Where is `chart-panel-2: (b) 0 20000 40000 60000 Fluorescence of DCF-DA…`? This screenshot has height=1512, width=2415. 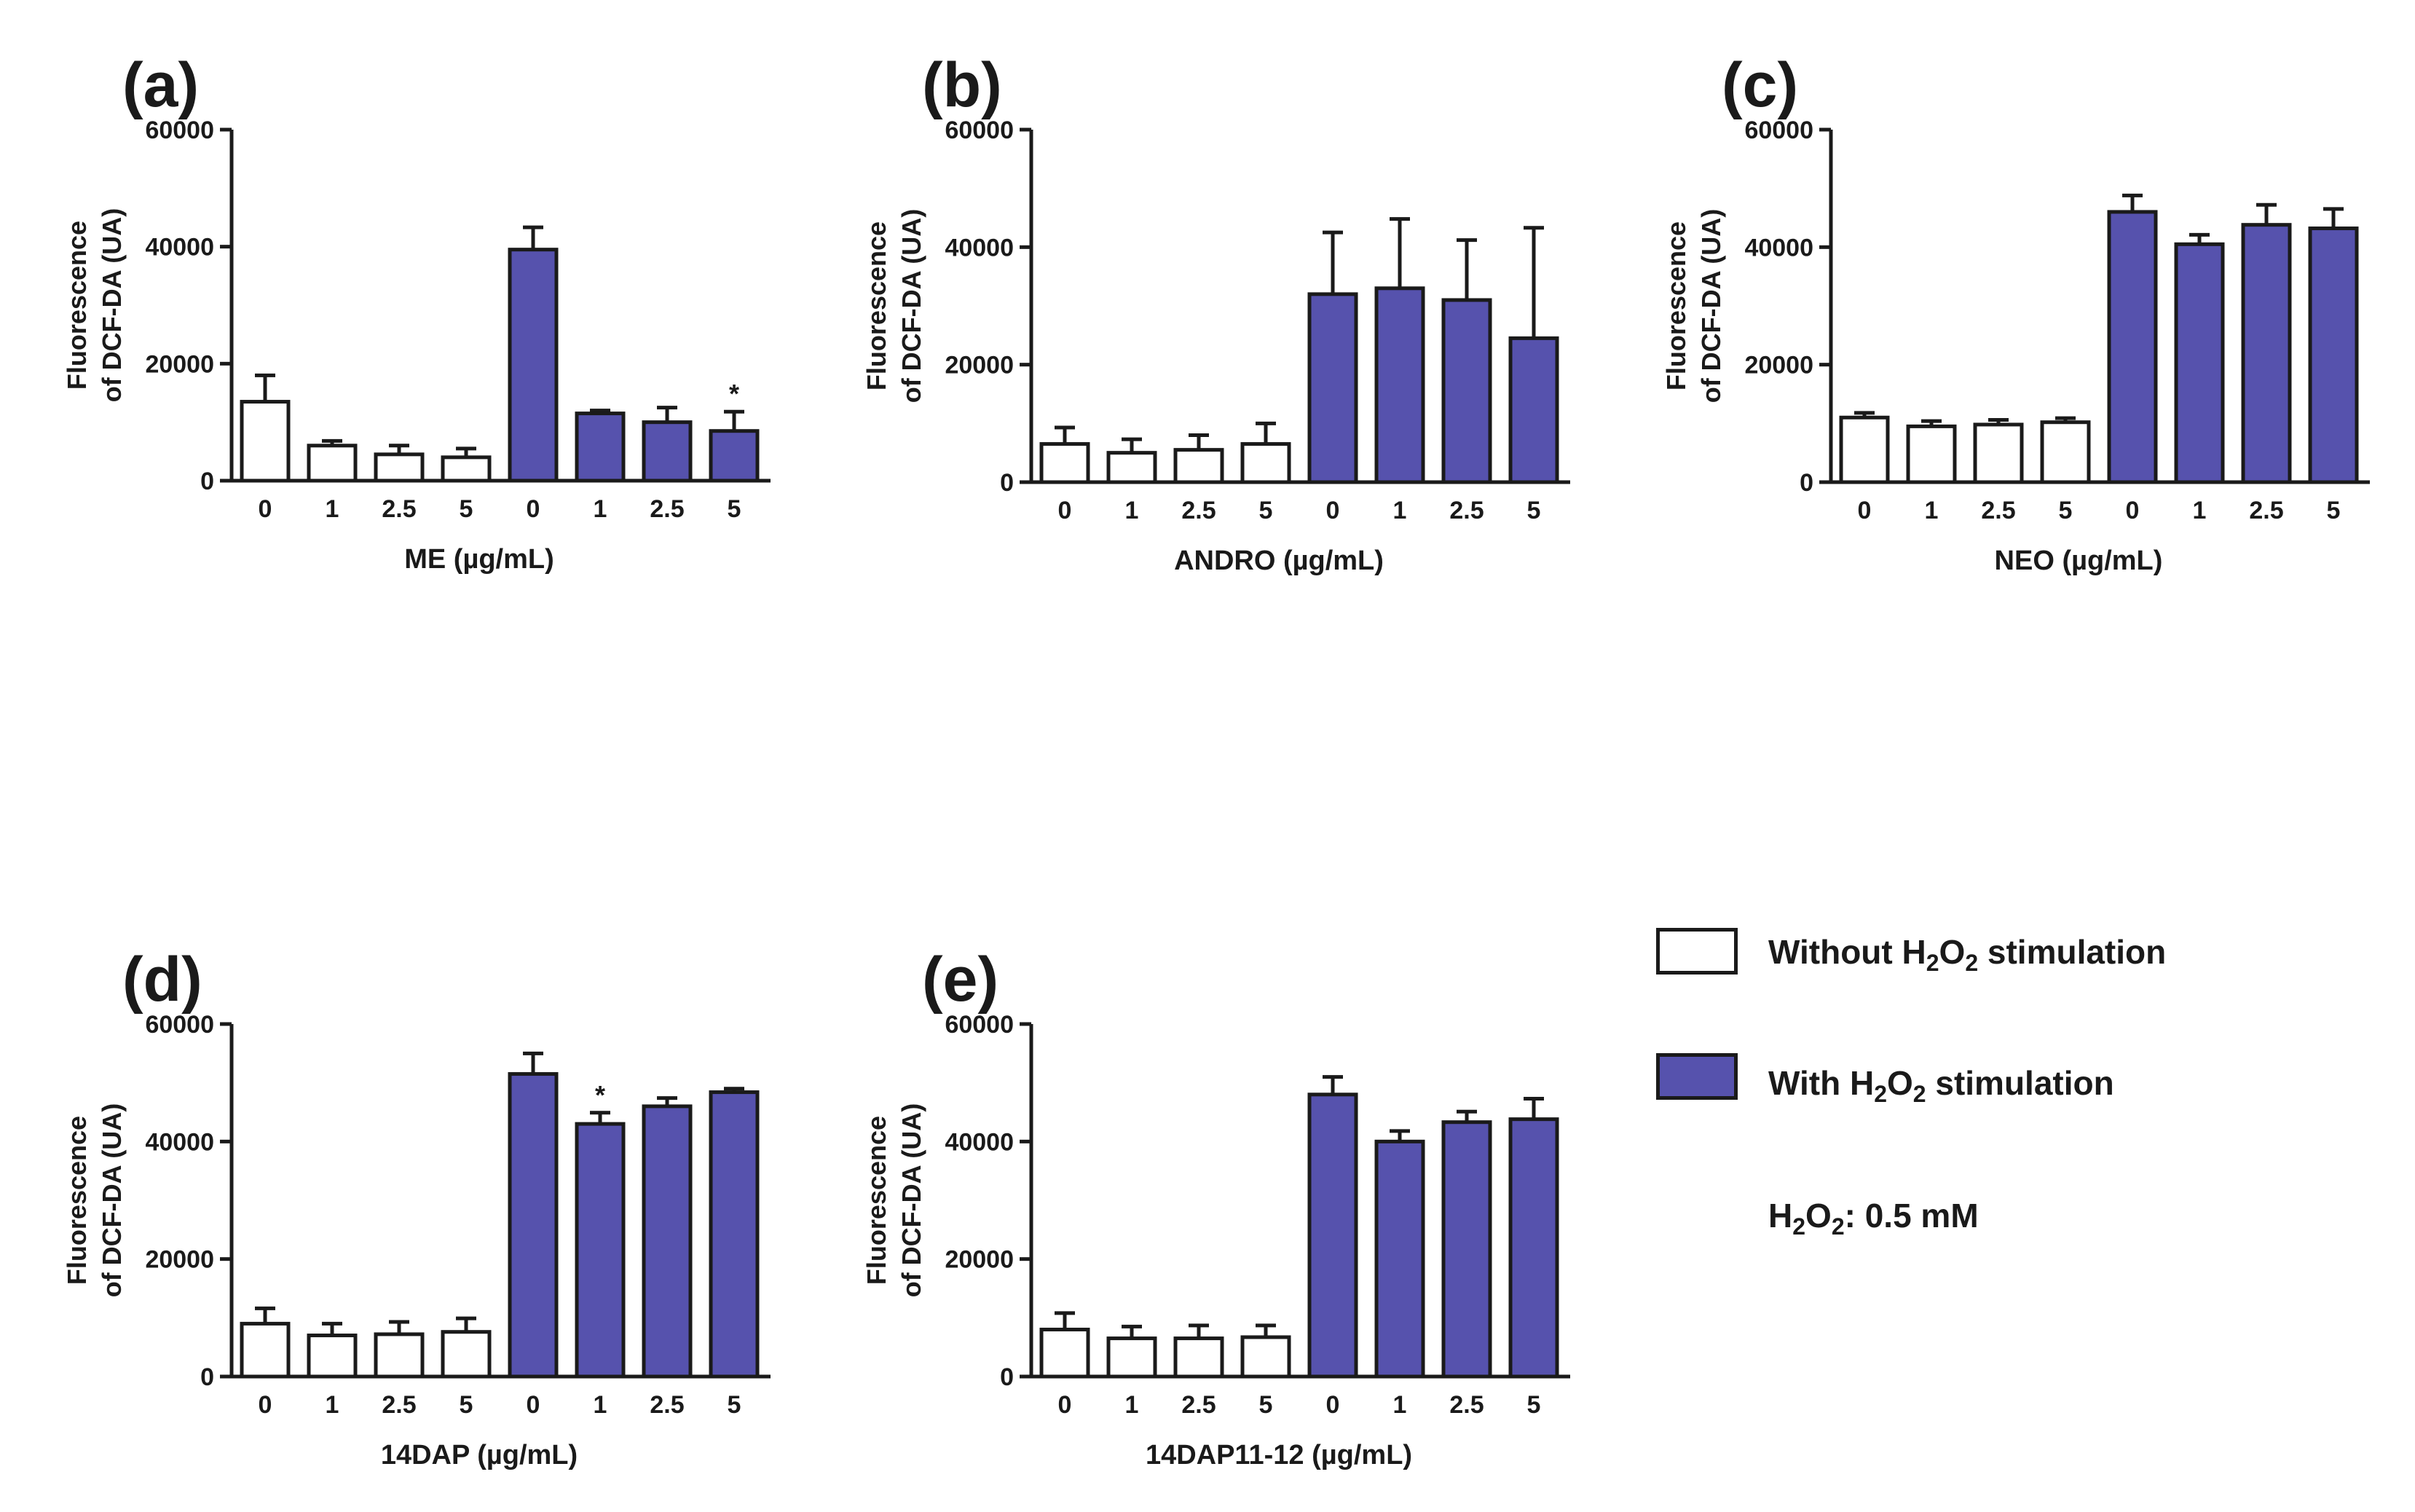
chart-panel-2: (b) 0 20000 40000 60000 Fluorescence of DCF-DA… is located at coordinates (1216, 313).